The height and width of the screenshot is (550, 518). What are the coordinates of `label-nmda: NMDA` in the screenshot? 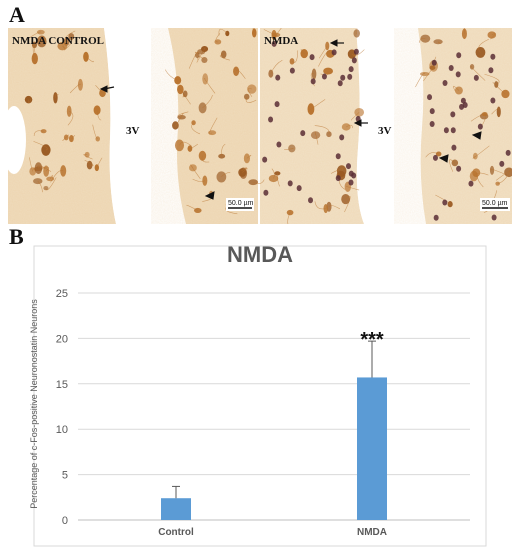 It's located at (281, 41).